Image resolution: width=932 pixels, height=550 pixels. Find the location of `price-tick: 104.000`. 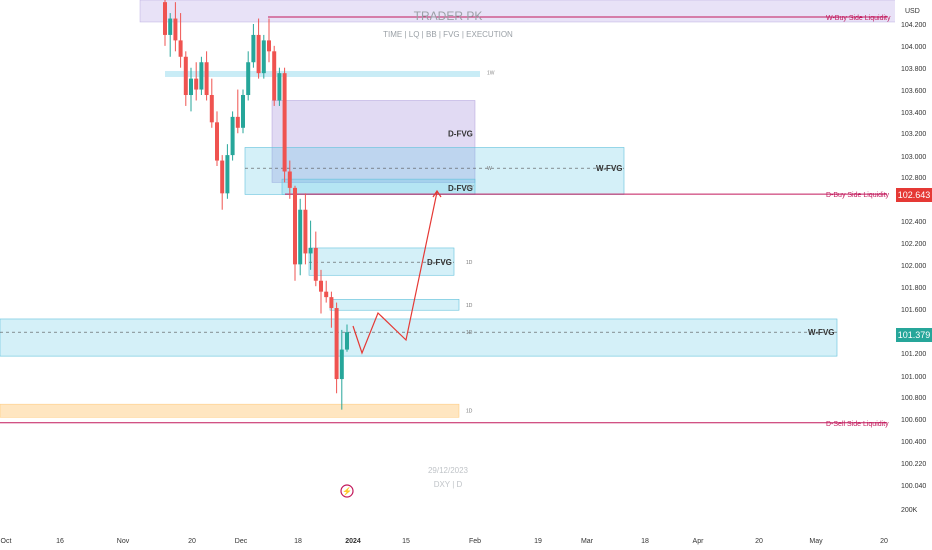

price-tick: 104.000 is located at coordinates (913, 47).